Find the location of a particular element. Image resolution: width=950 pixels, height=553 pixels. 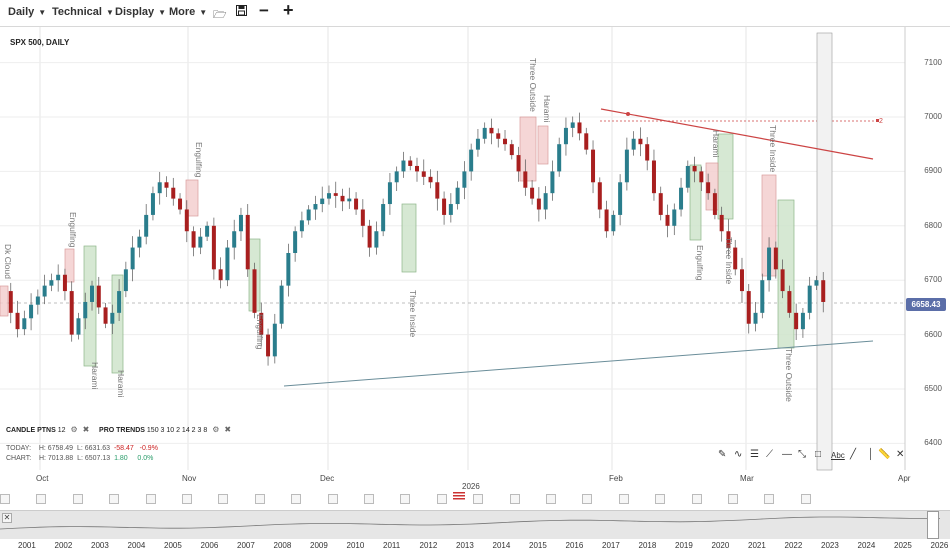

time-navigator: ✕ is located at coordinates (475, 524).